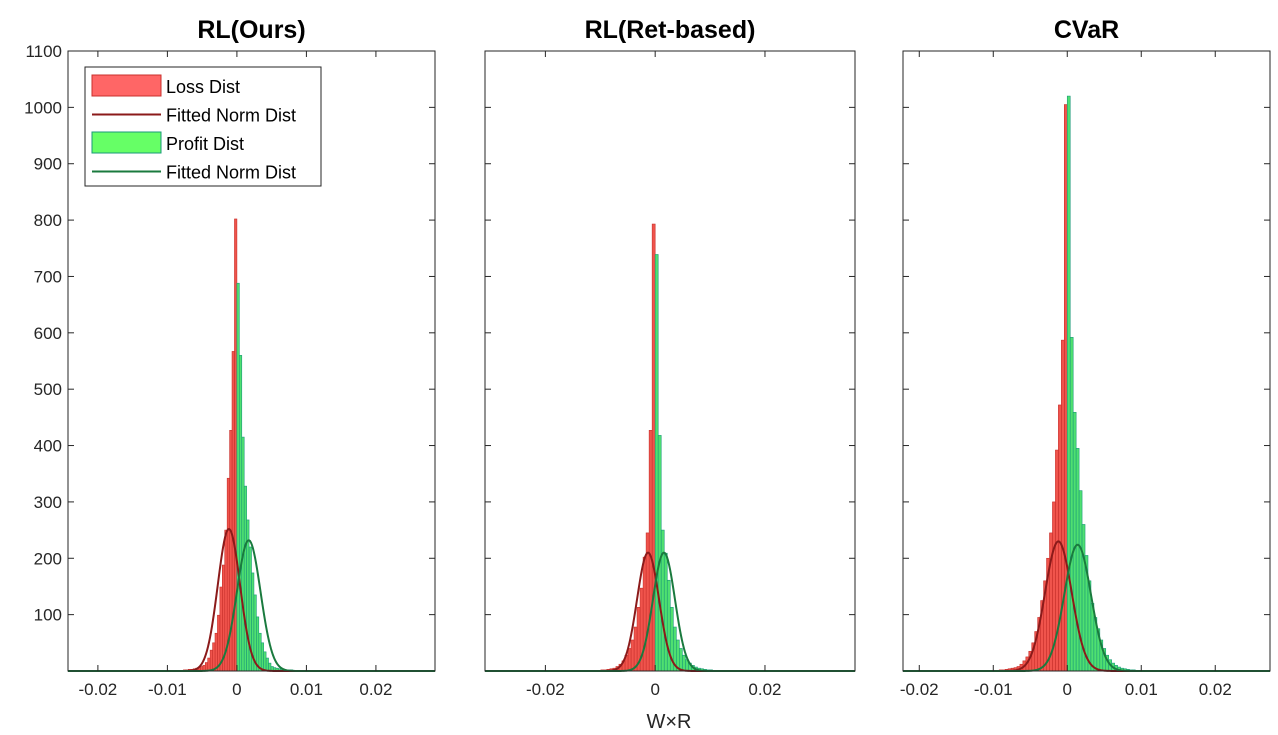 This screenshot has height=735, width=1278. Describe the element at coordinates (251, 30) in the screenshot. I see `panel-title: RL(Ours)` at that location.